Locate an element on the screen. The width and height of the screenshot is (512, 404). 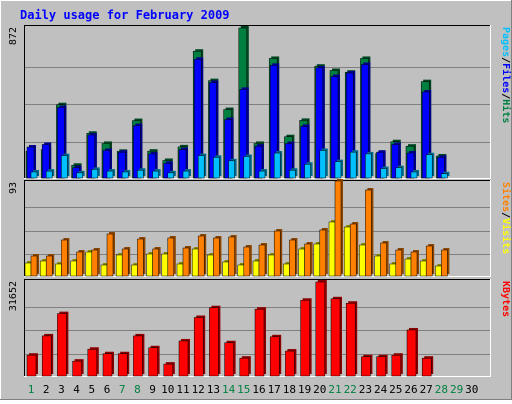
bar-kbytes-day-6-face is located at coordinates (107, 365).